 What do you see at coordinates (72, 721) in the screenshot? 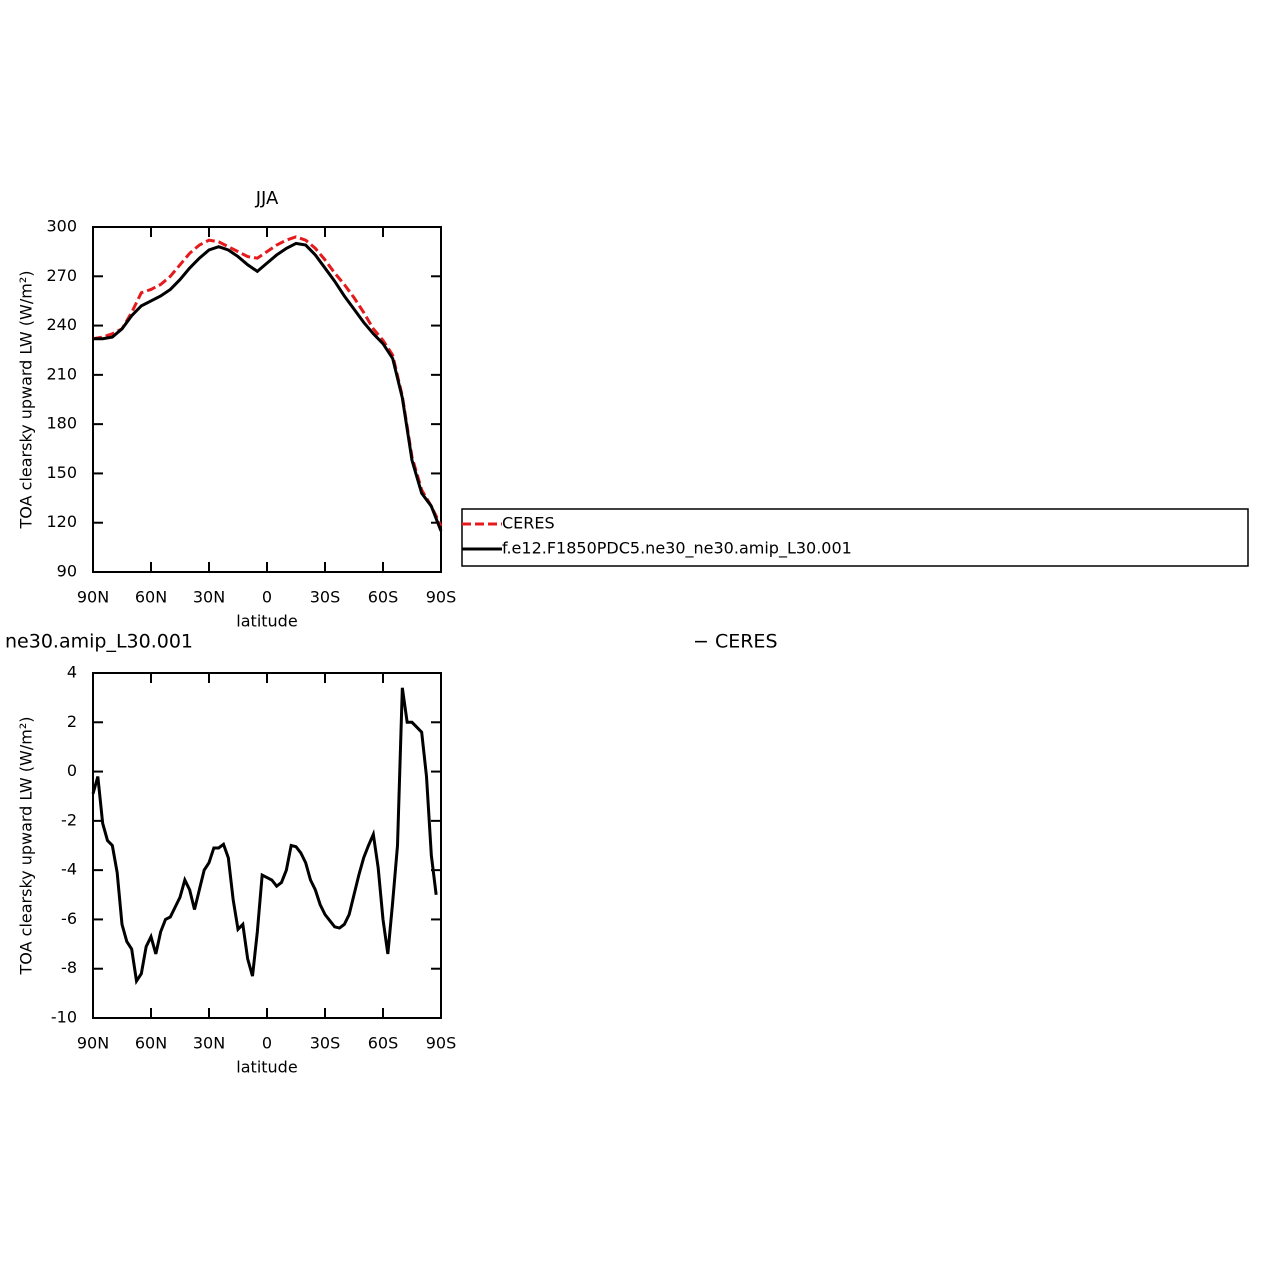
I see `y-tick-label: 2` at bounding box center [72, 721].